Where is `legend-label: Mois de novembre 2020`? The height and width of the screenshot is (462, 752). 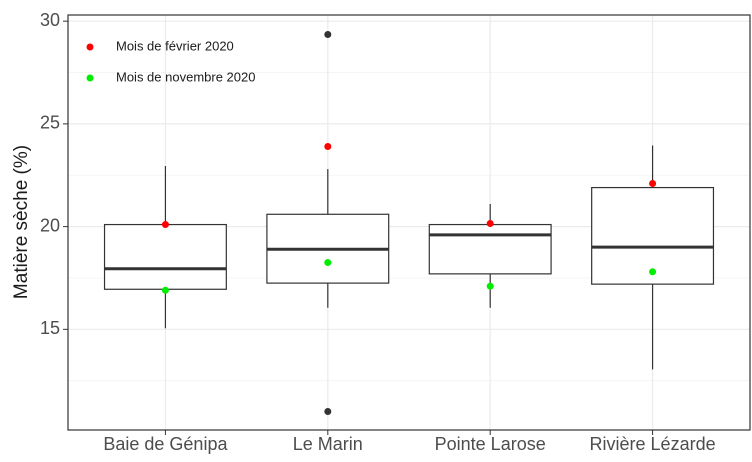
legend-label: Mois de novembre 2020 is located at coordinates (185, 76).